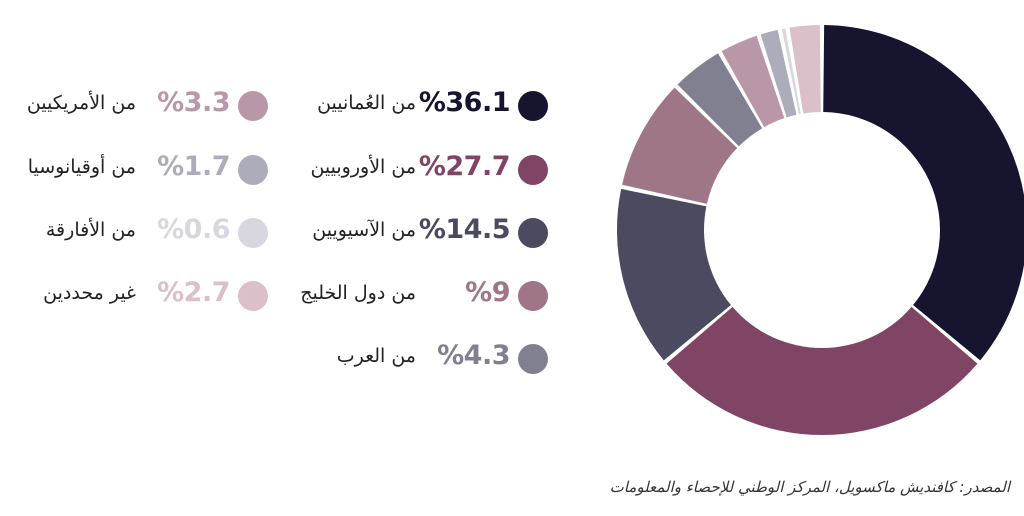  What do you see at coordinates (89, 293) in the screenshot?
I see `legend-label: غير محددين` at bounding box center [89, 293].